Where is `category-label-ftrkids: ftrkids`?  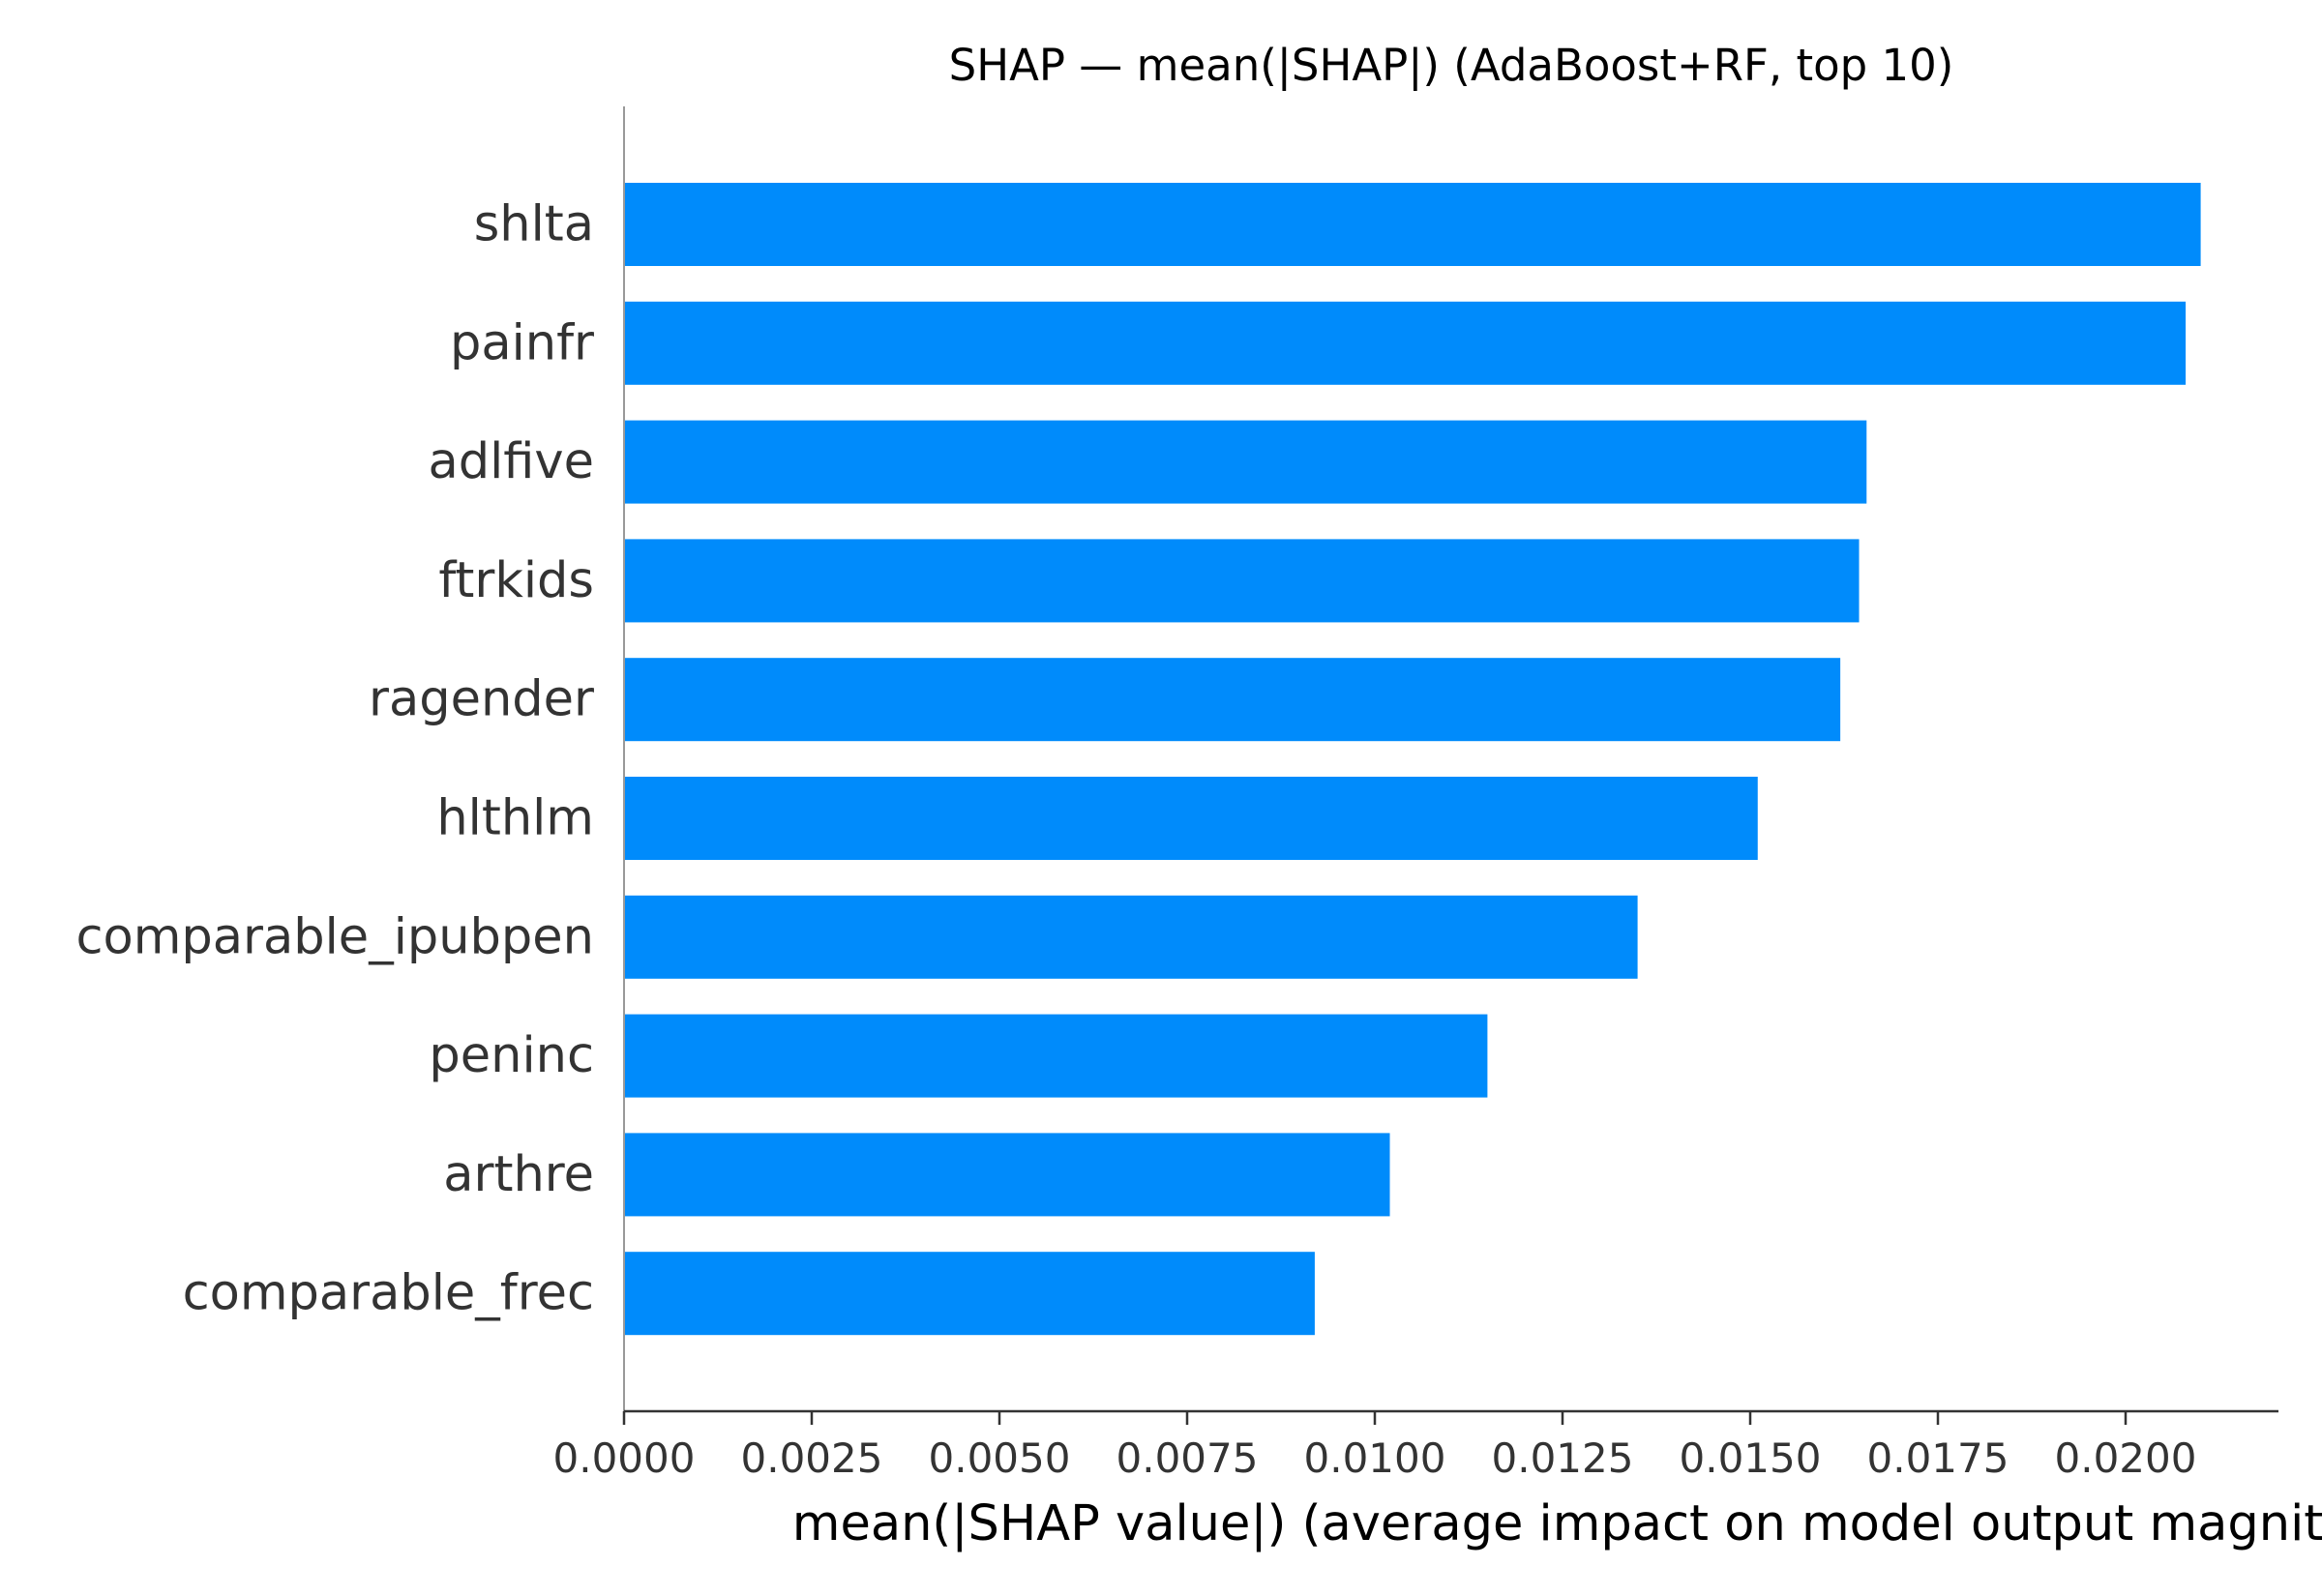 category-label-ftrkids: ftrkids is located at coordinates (516, 580).